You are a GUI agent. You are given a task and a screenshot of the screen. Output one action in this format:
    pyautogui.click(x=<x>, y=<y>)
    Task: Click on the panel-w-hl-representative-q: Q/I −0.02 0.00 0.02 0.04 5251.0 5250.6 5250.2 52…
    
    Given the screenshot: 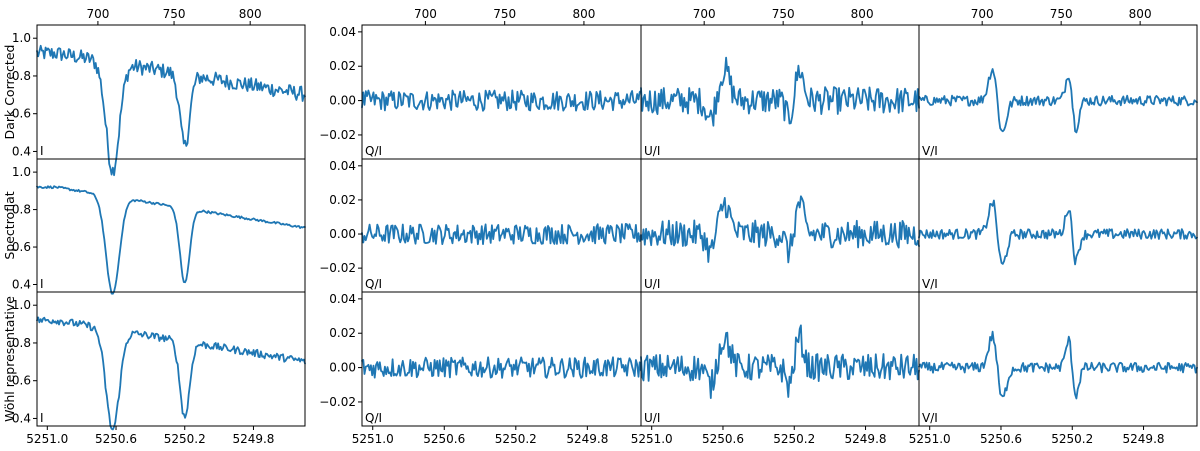 What is the action you would take?
    pyautogui.click(x=480, y=368)
    